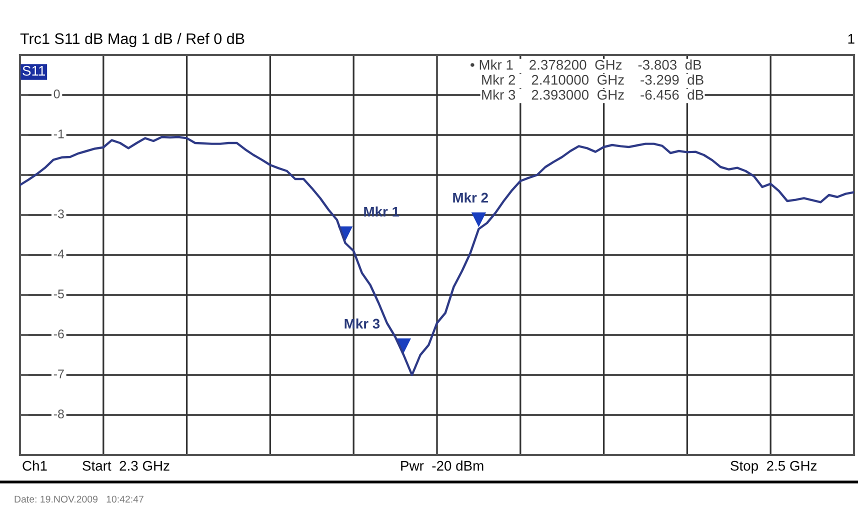  Describe the element at coordinates (57, 94) in the screenshot. I see `y-tick-label: 0` at that location.